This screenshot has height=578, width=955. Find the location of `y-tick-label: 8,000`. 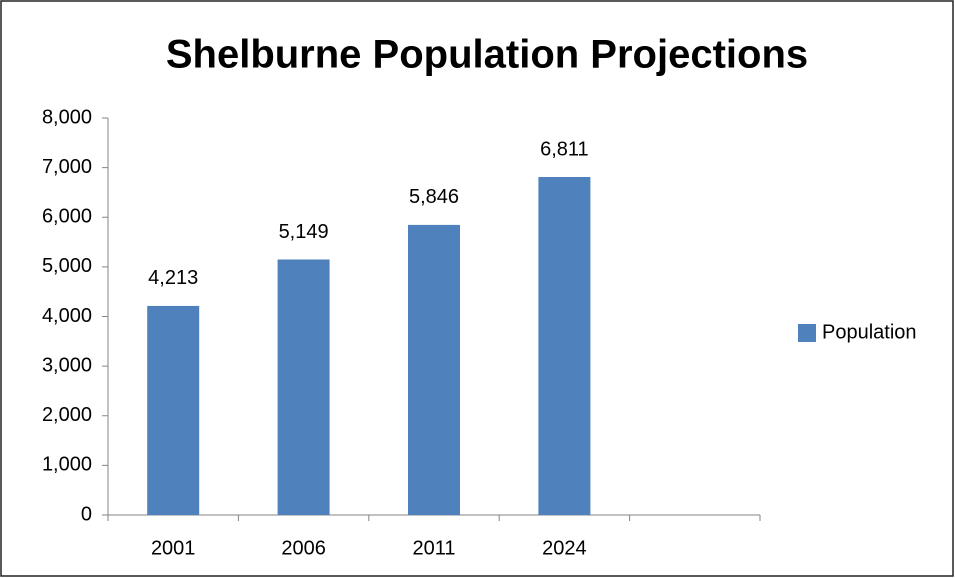

y-tick-label: 8,000 is located at coordinates (67, 117).